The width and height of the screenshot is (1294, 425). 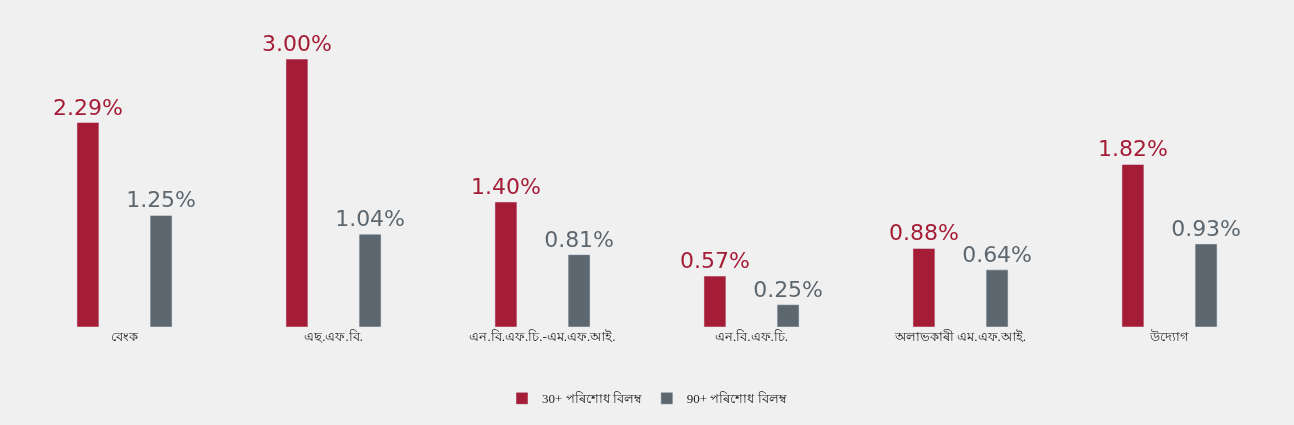 What do you see at coordinates (960, 336) in the screenshot?
I see `x-tick-label: অলাভকাৰী এম.এফ.আই.` at bounding box center [960, 336].